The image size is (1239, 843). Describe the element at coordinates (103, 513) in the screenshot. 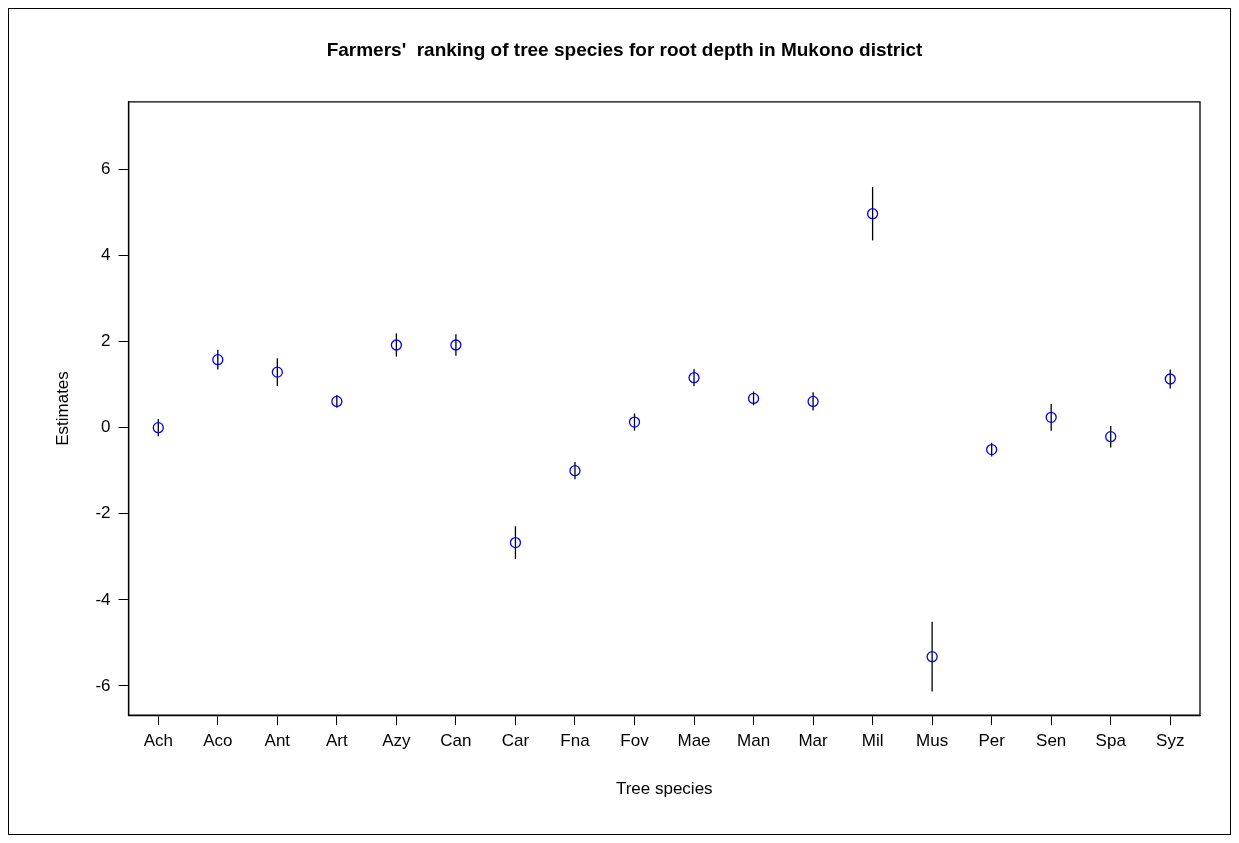

I see `y-tick-label: -2` at that location.